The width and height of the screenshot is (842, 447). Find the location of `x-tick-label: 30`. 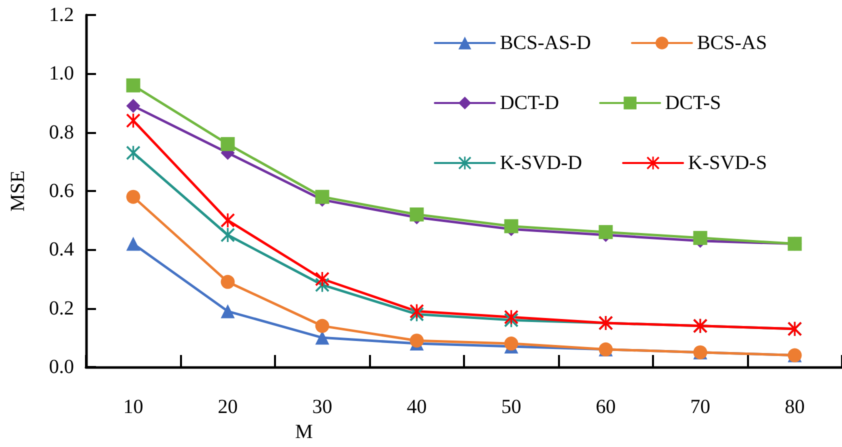

x-tick-label: 30 is located at coordinates (322, 407).